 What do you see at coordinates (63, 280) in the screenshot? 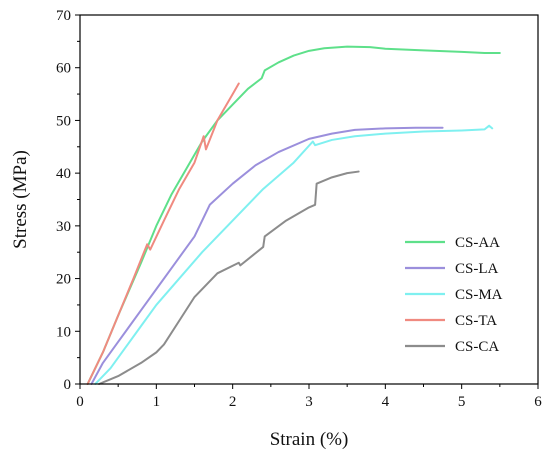
I see `y-tick-label: 20` at bounding box center [63, 280].